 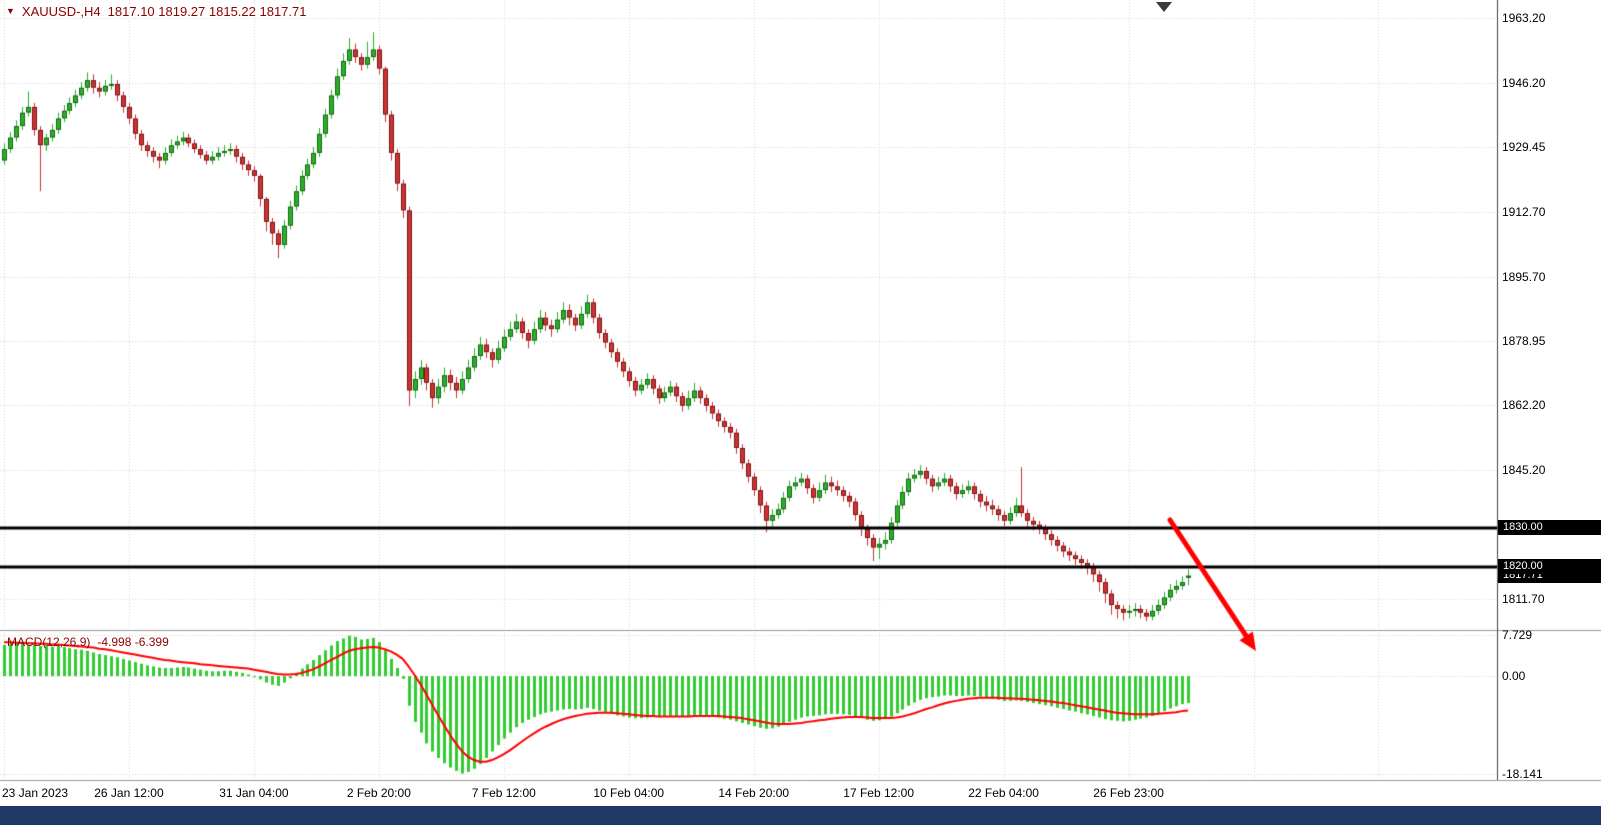 What do you see at coordinates (49, 642) in the screenshot?
I see `macd-name: MACD(12,26,9)` at bounding box center [49, 642].